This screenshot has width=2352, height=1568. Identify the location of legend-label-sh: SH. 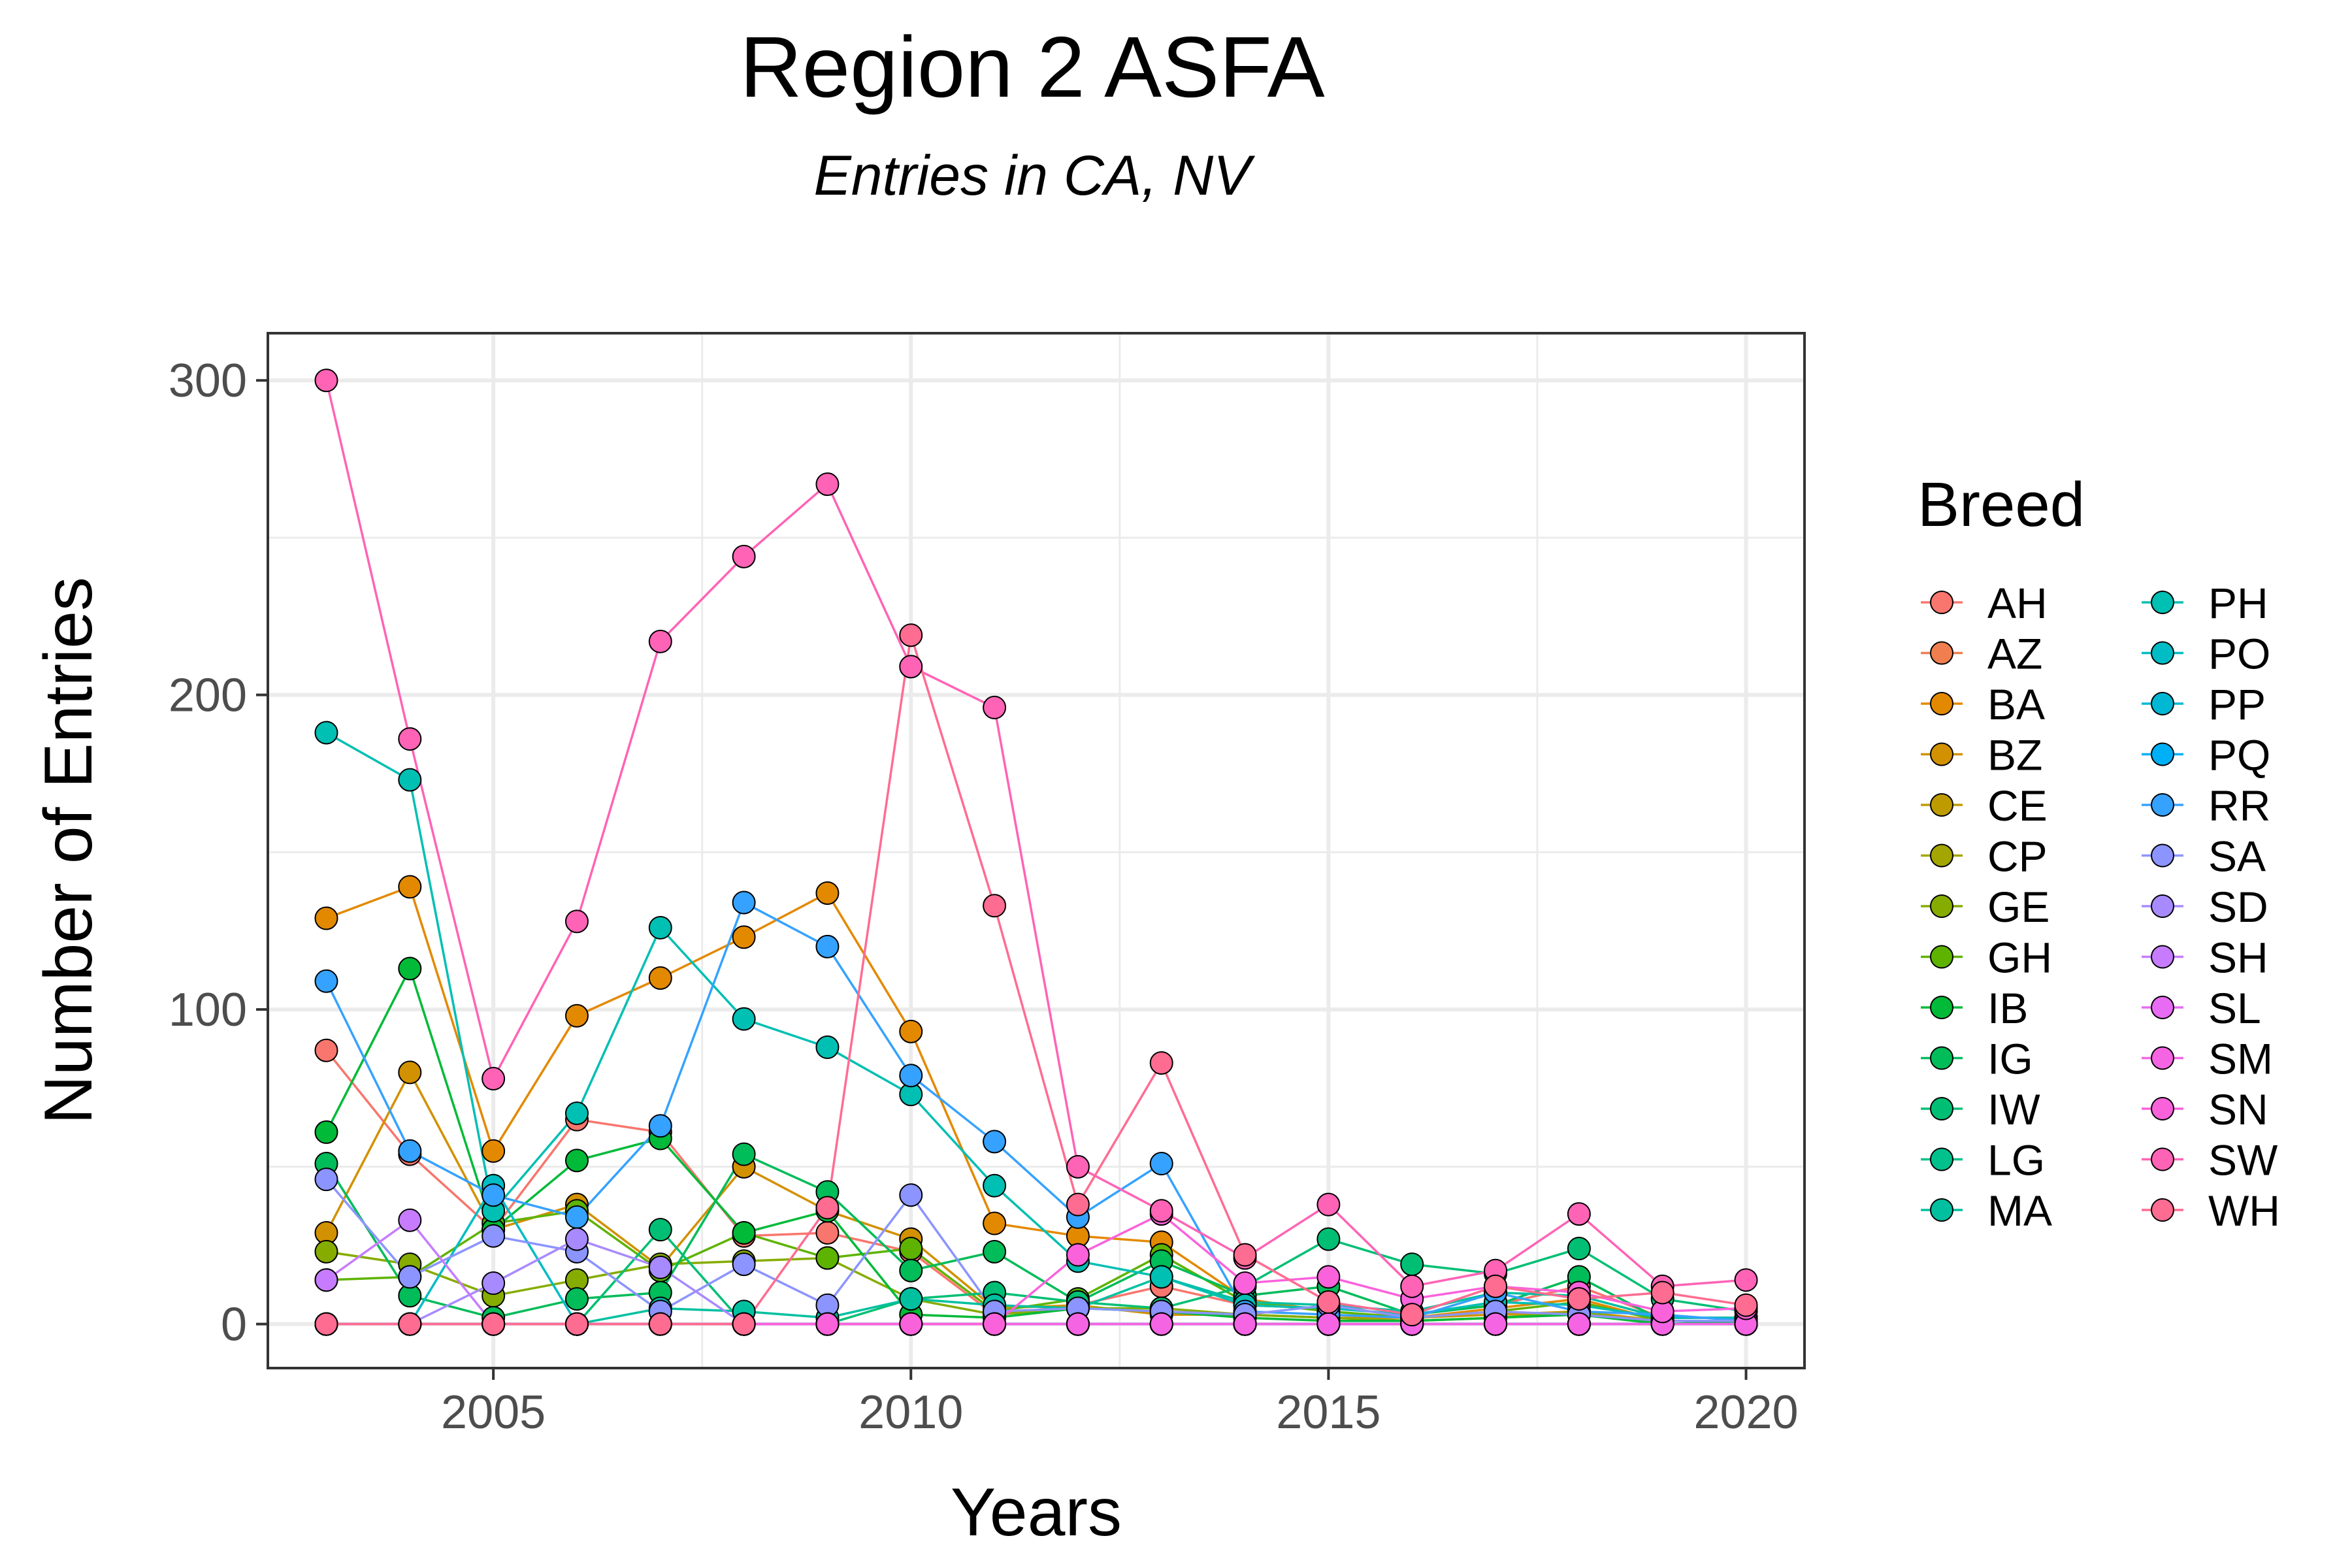
(2238, 958).